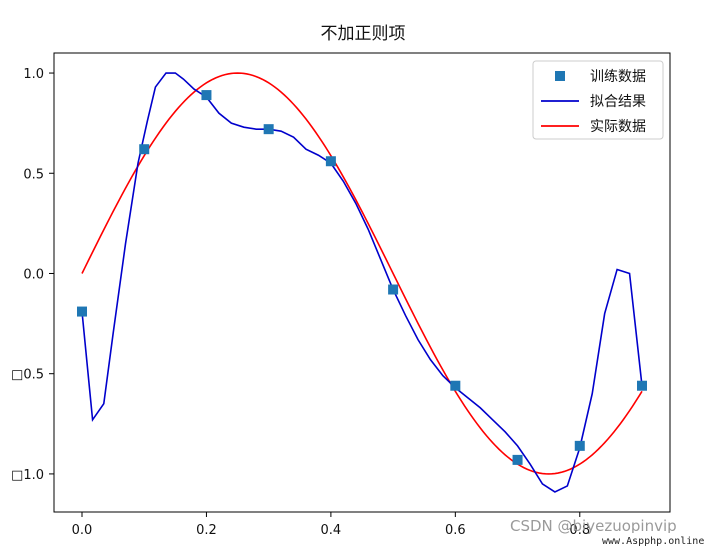 The height and width of the screenshot is (547, 707). What do you see at coordinates (33, 74) in the screenshot?
I see `y-tick-label: 1.0` at bounding box center [33, 74].